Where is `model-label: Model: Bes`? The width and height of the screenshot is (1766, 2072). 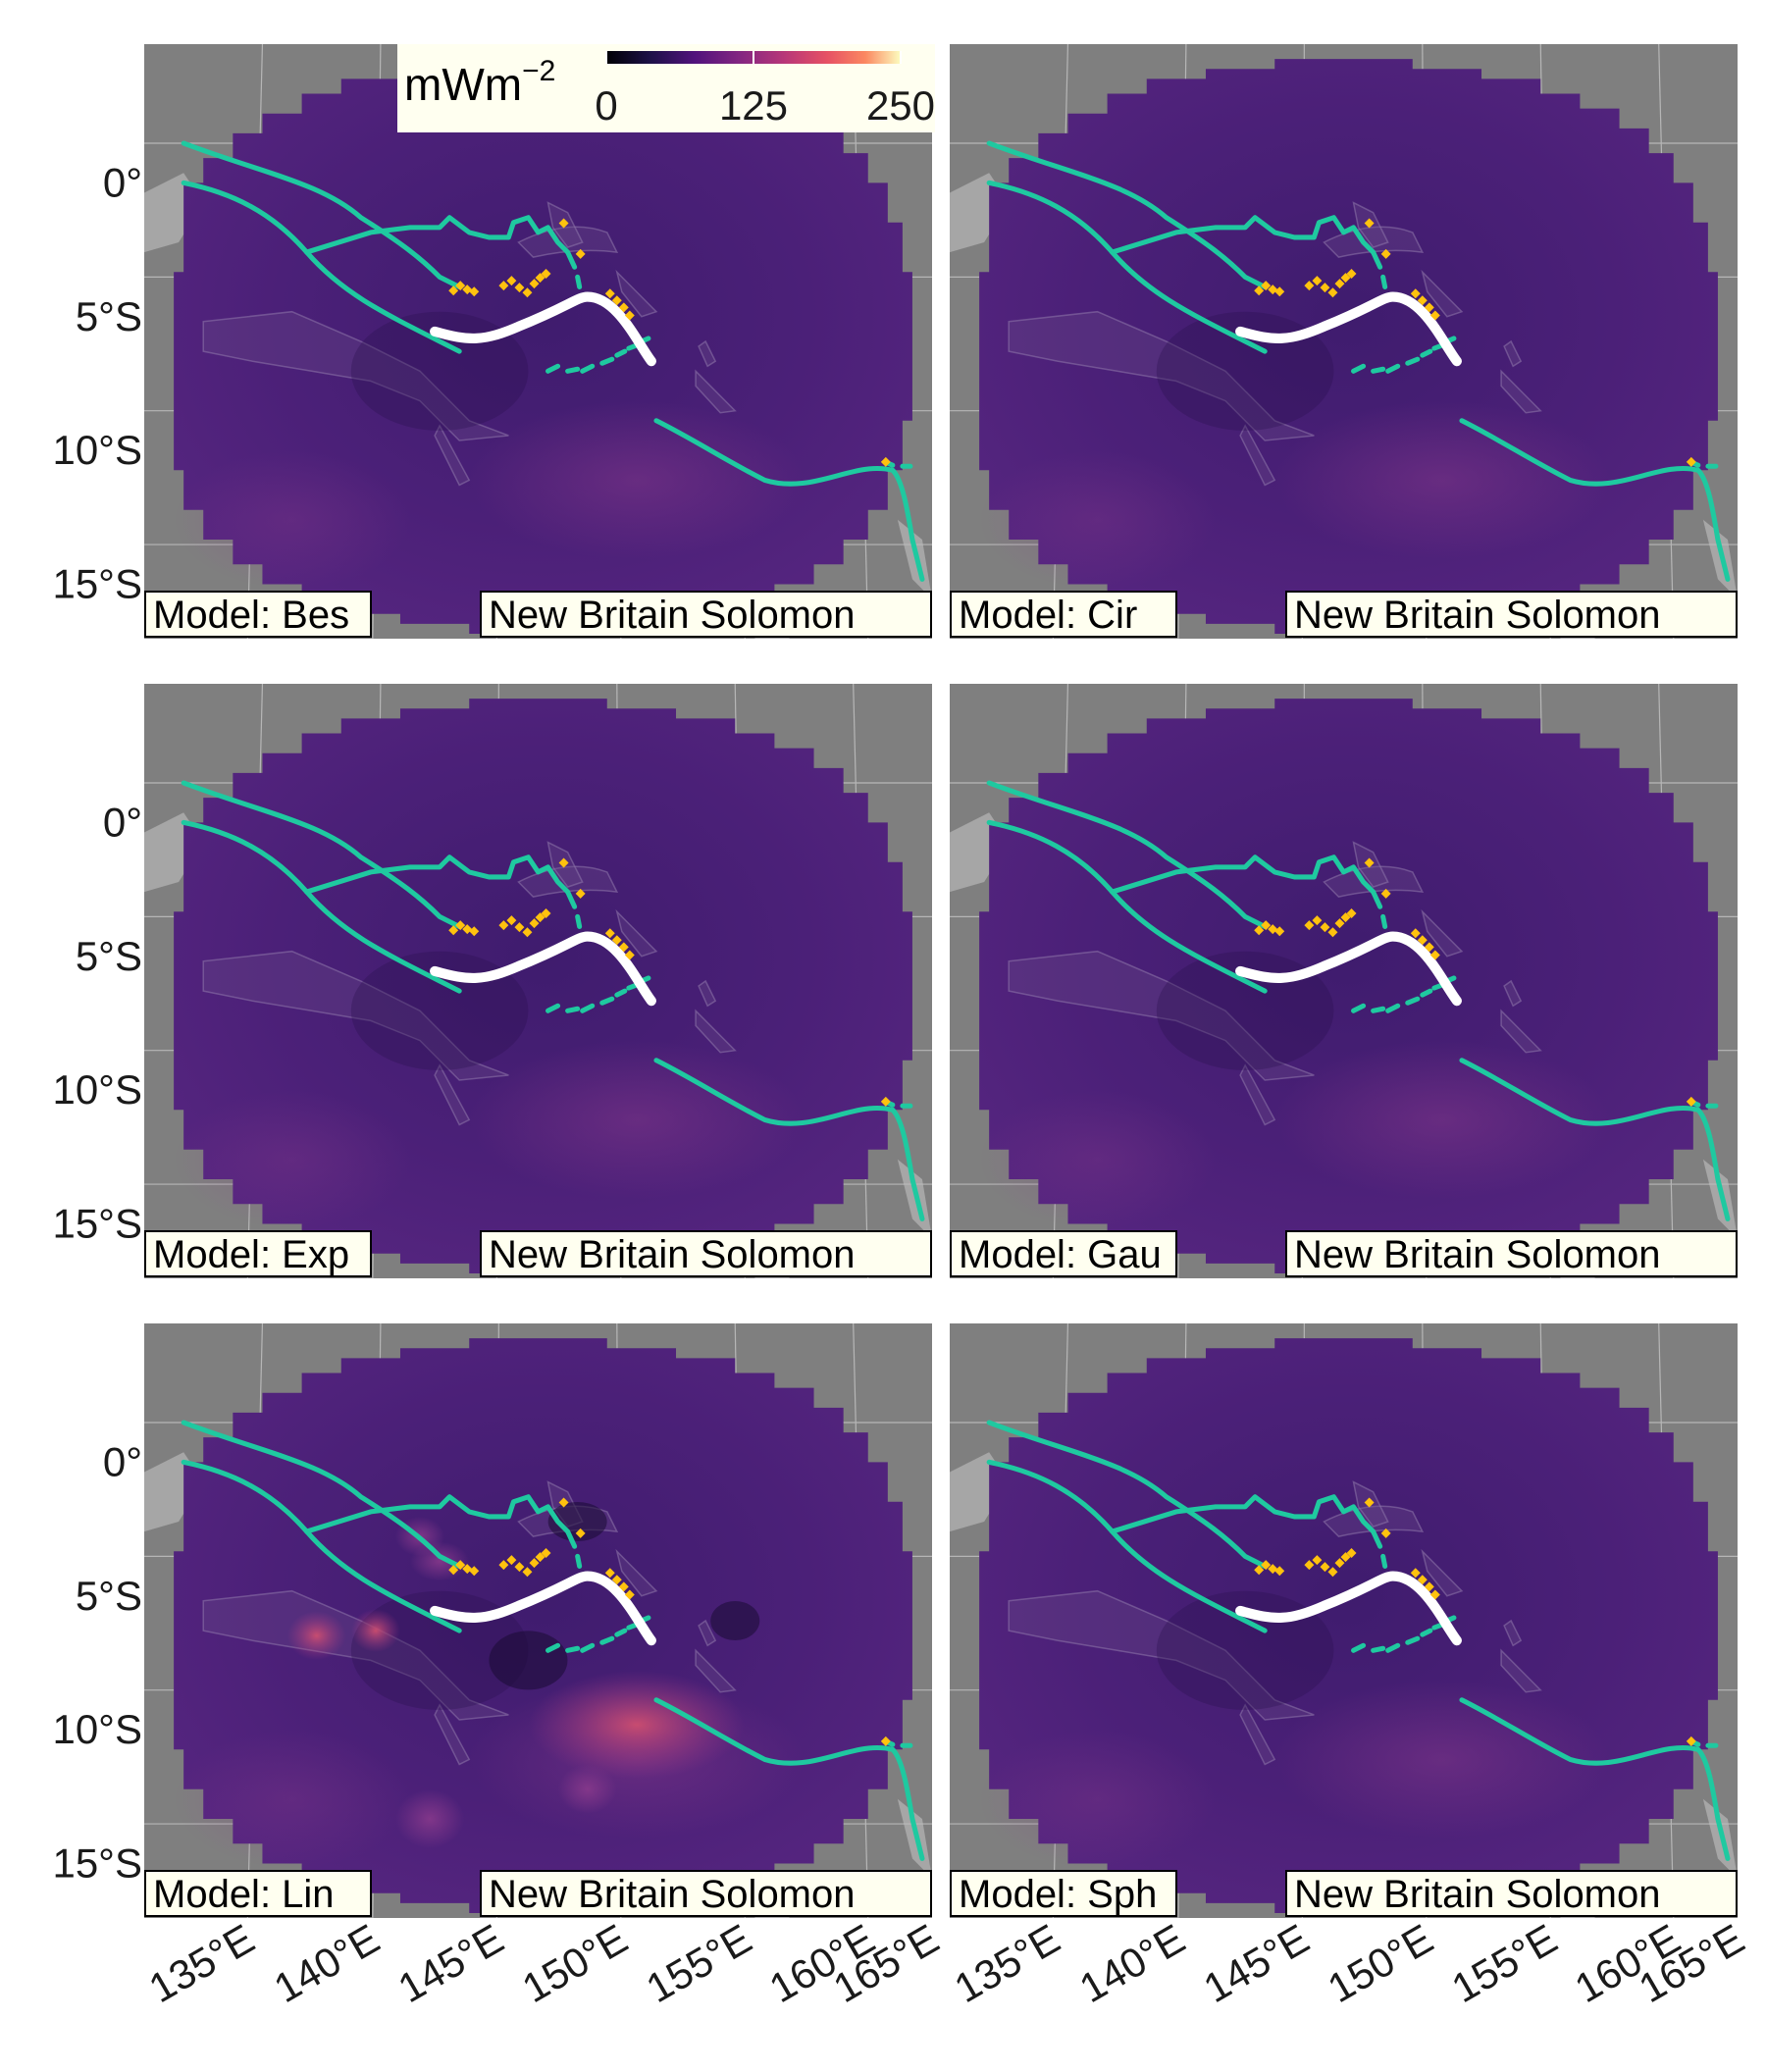 model-label: Model: Bes is located at coordinates (251, 615).